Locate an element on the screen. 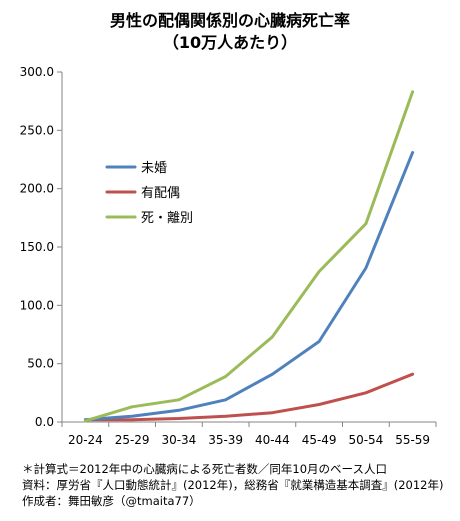 This screenshot has height=521, width=460. y-tick-label: 100.0 is located at coordinates (37, 305).